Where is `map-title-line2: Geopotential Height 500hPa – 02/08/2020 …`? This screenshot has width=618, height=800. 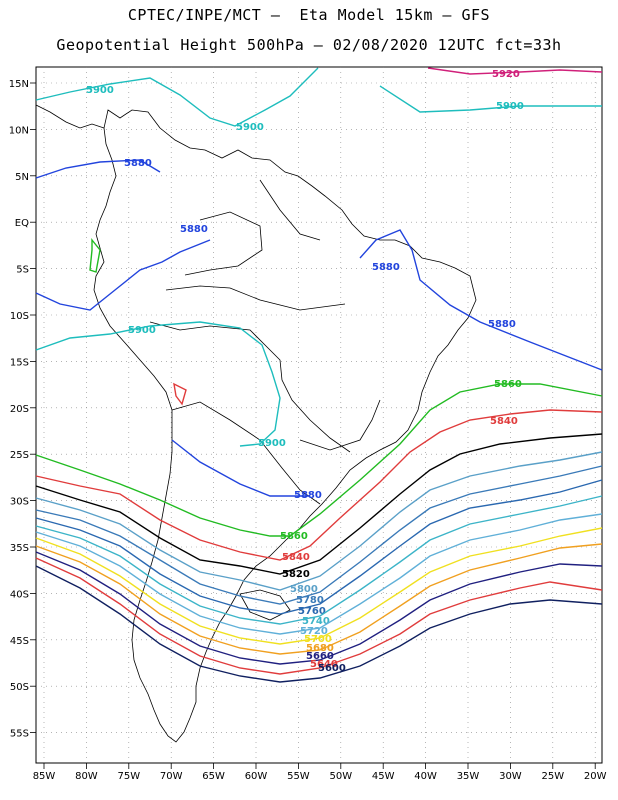 map-title-line2: Geopotential Height 500hPa – 02/08/2020 … is located at coordinates (309, 45).